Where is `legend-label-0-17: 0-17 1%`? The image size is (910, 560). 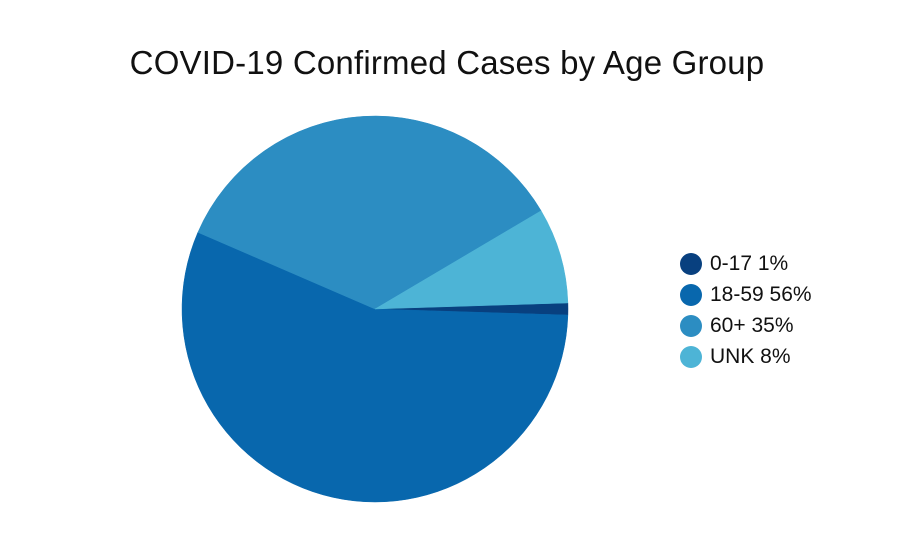
legend-label-0-17: 0-17 1% is located at coordinates (749, 263).